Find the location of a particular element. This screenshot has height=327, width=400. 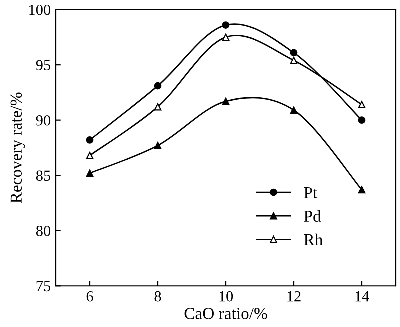

legend-label: Pt is located at coordinates (311, 193).